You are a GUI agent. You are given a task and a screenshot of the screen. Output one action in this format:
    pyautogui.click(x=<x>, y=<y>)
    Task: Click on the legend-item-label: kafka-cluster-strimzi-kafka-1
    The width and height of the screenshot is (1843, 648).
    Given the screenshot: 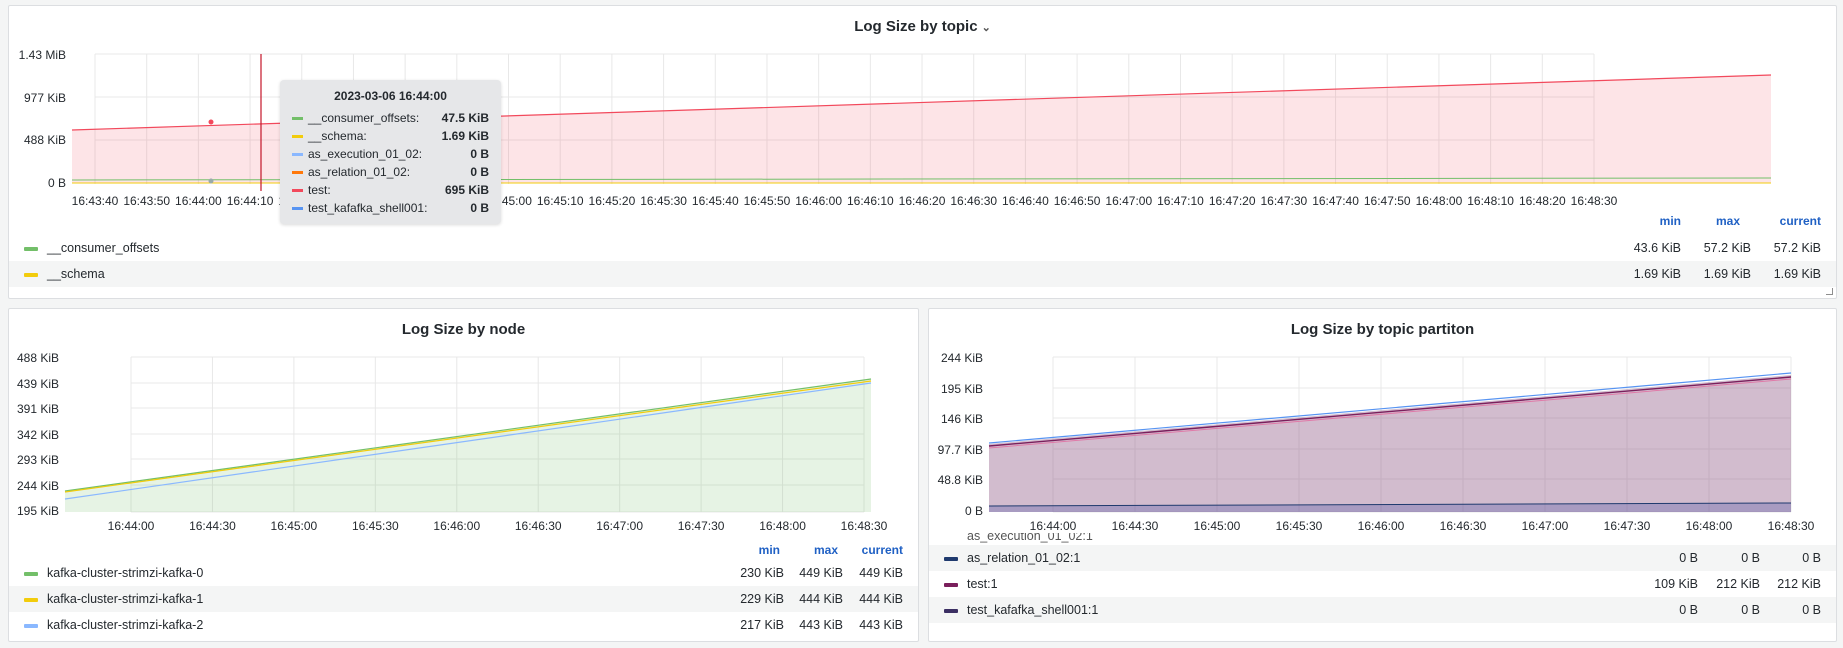 What is the action you would take?
    pyautogui.click(x=125, y=599)
    